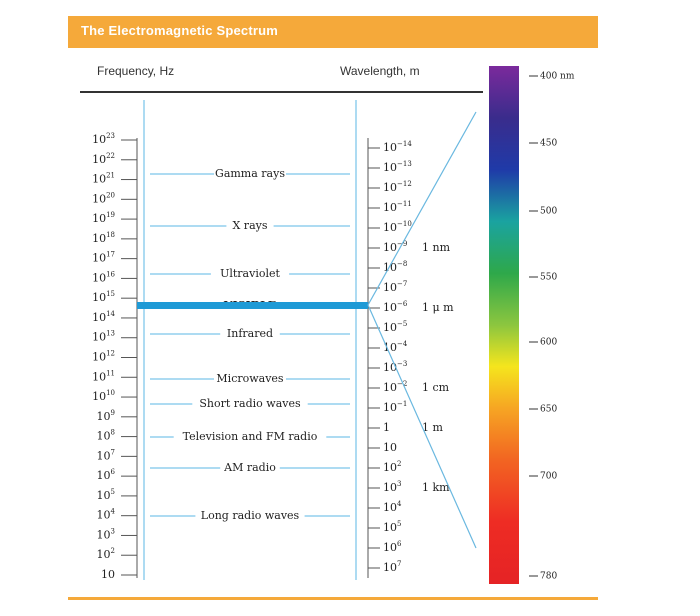  What do you see at coordinates (252, 305) in the screenshot?
I see `visible-band-bar` at bounding box center [252, 305].